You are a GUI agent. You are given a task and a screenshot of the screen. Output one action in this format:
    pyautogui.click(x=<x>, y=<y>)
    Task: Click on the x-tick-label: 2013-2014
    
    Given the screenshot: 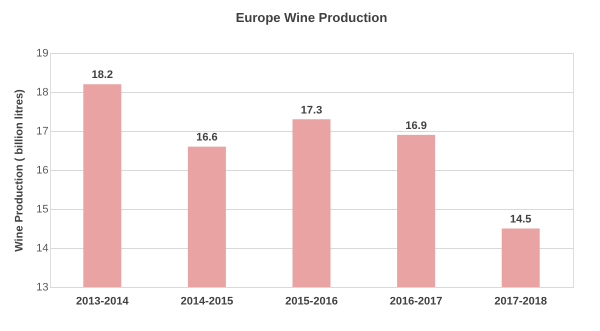 What is the action you would take?
    pyautogui.click(x=103, y=302)
    